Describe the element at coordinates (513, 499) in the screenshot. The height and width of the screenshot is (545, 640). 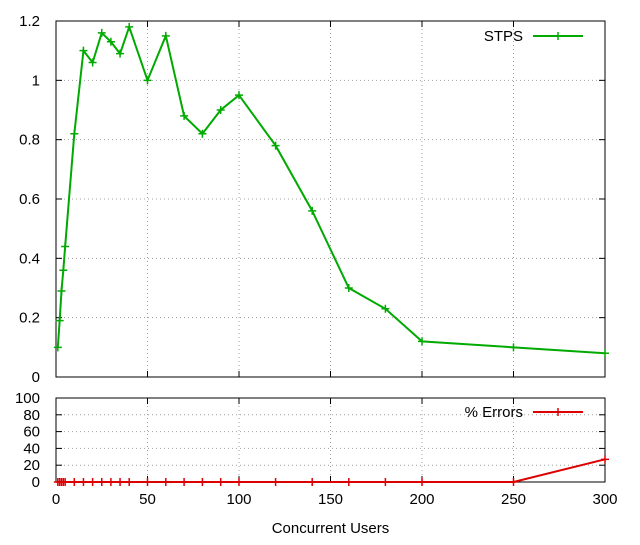
I see `x-tick-label: 250` at that location.